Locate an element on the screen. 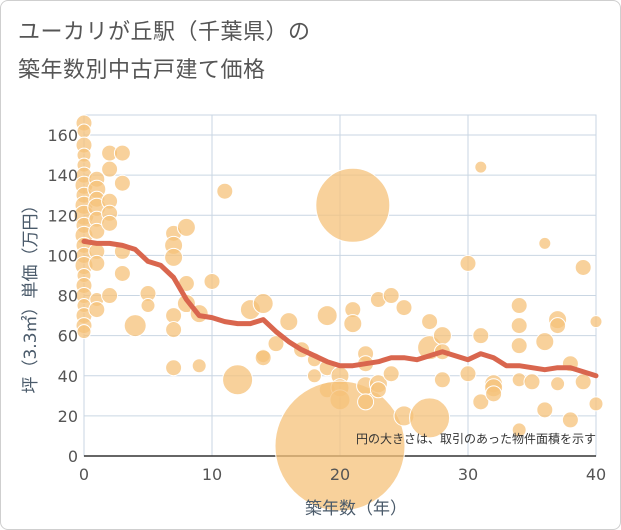 This screenshot has width=621, height=530. y-tick-label: 60 is located at coordinates (68, 336).